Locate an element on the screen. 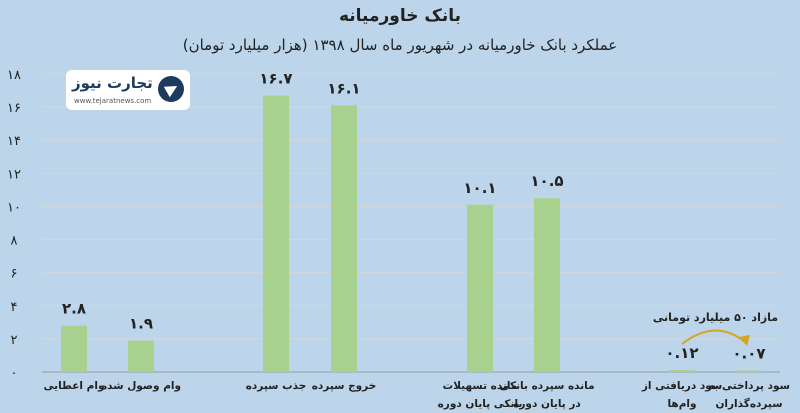 The height and width of the screenshot is (413, 800). value-label: ۱۰.۵ is located at coordinates (546, 181).